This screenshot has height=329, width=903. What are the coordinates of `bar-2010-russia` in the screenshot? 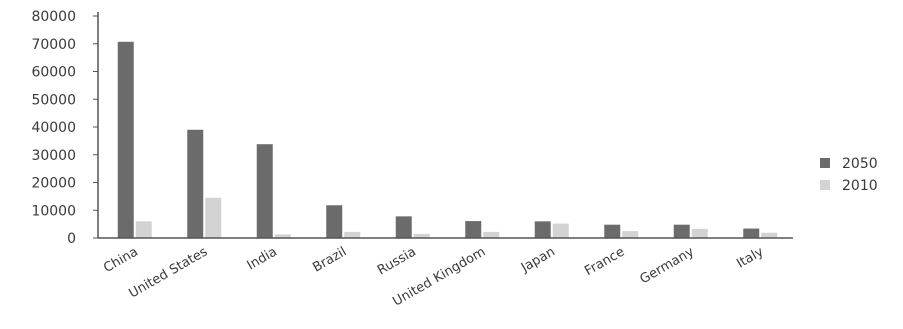 It's located at (421, 235).